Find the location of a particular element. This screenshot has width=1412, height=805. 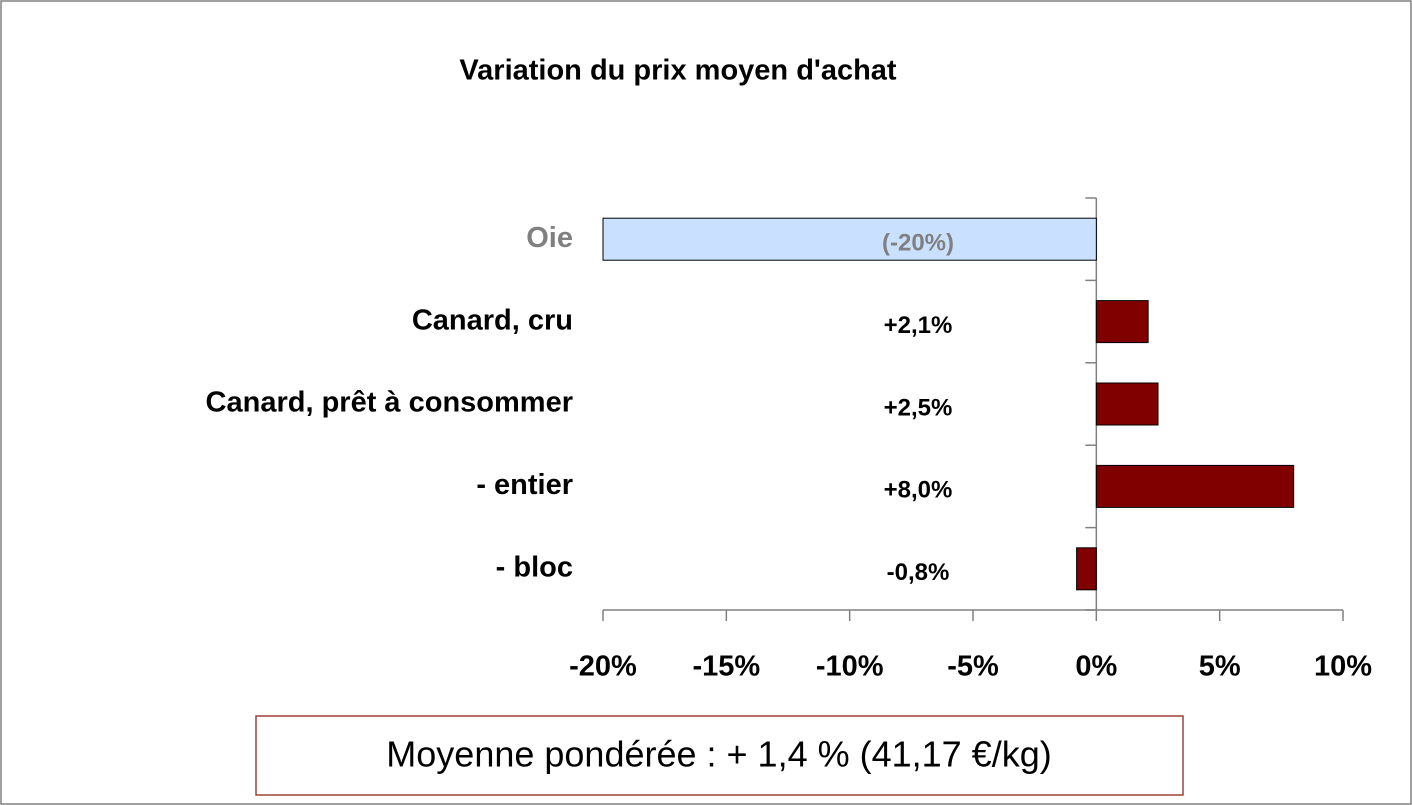

value-label: +2,5% is located at coordinates (918, 407).